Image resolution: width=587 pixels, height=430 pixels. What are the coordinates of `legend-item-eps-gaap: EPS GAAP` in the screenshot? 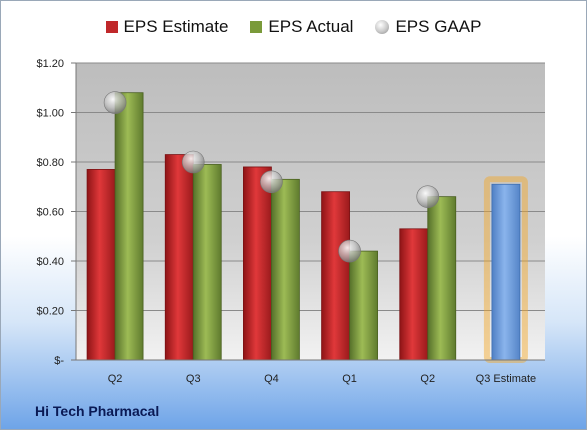 It's located at (428, 27).